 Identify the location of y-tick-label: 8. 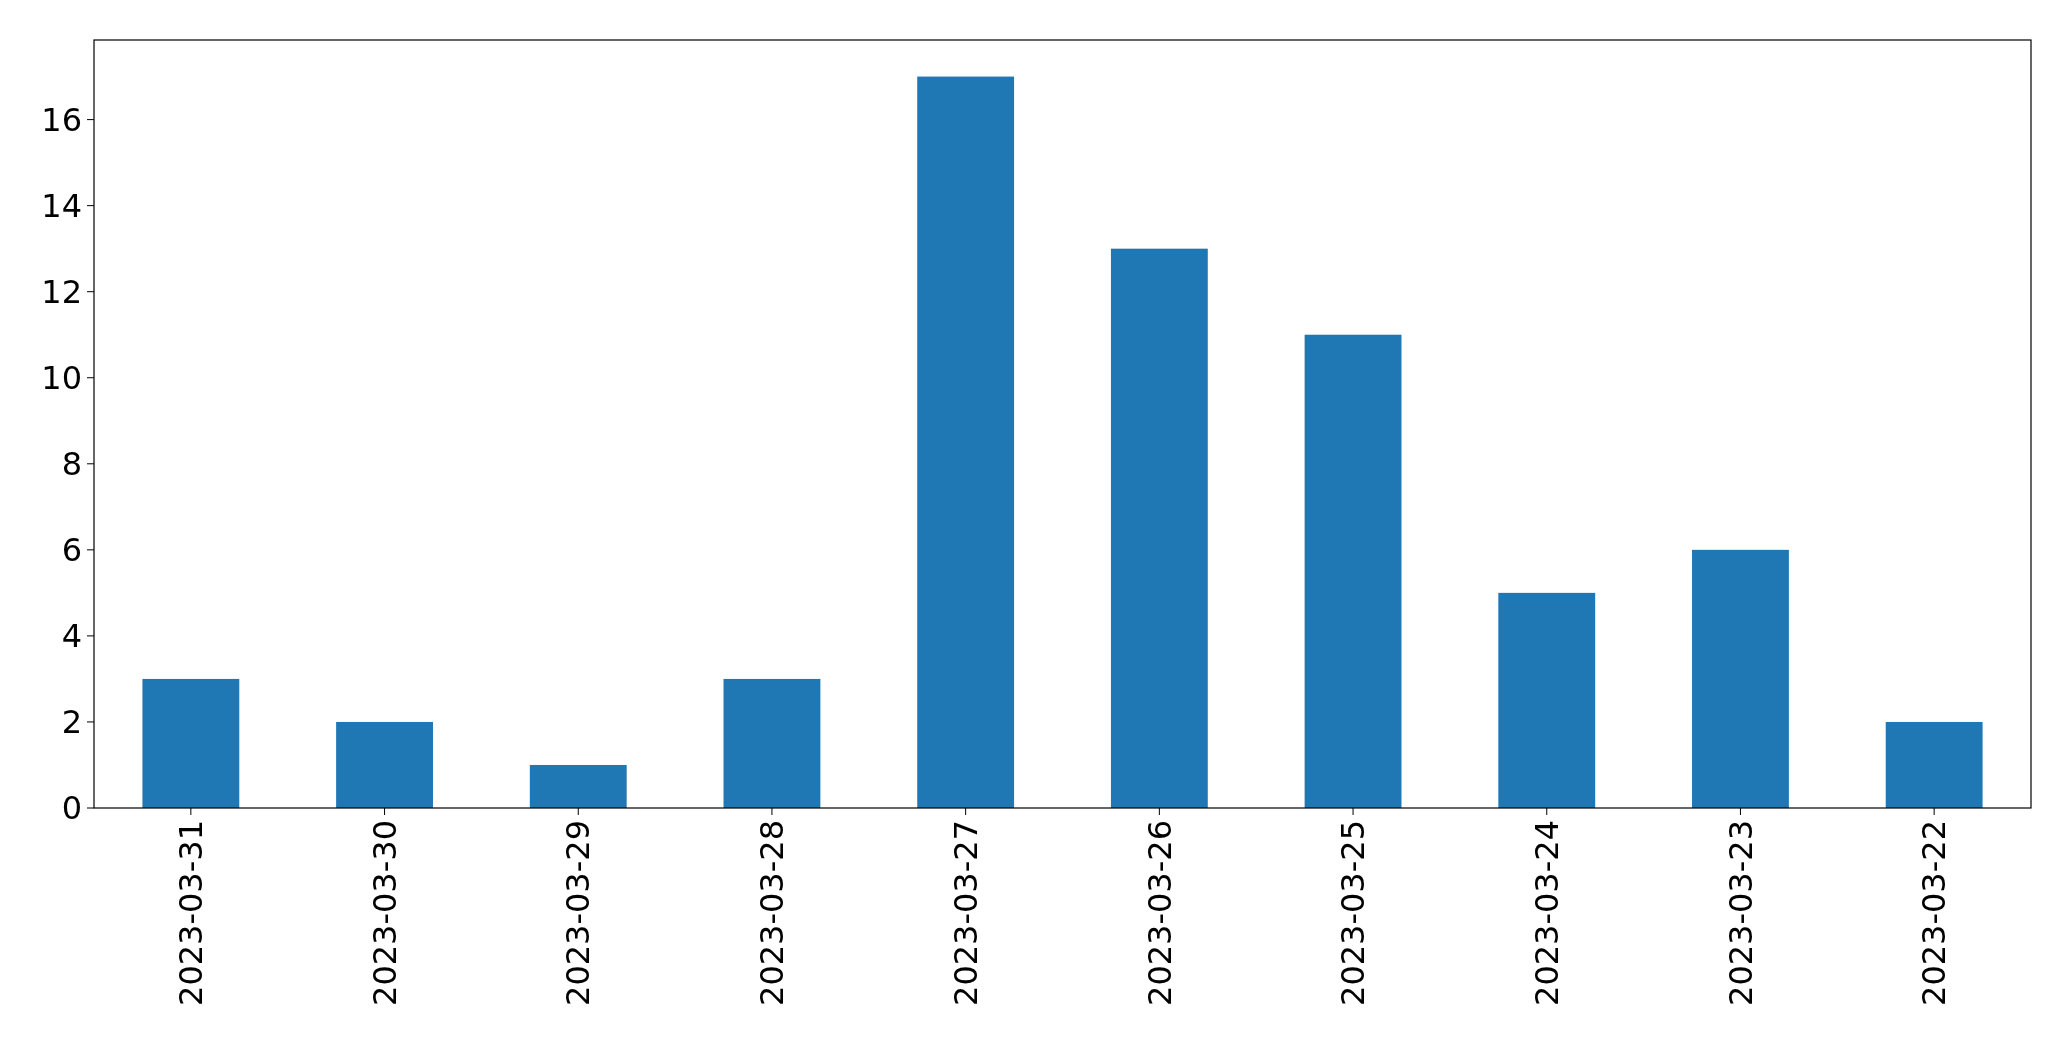
(71, 464).